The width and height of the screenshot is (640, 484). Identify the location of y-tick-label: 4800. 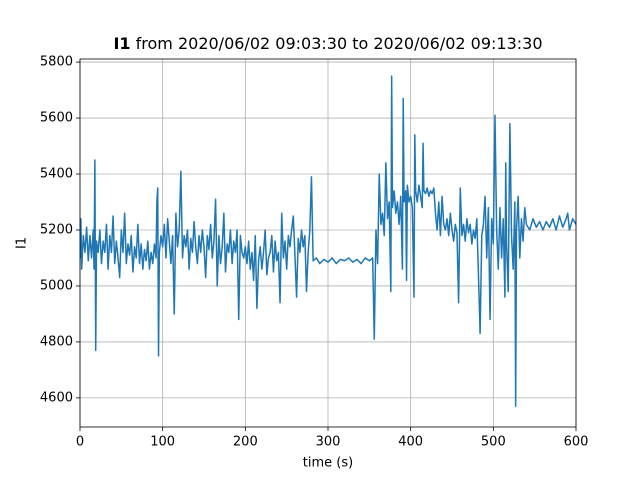
(56, 341).